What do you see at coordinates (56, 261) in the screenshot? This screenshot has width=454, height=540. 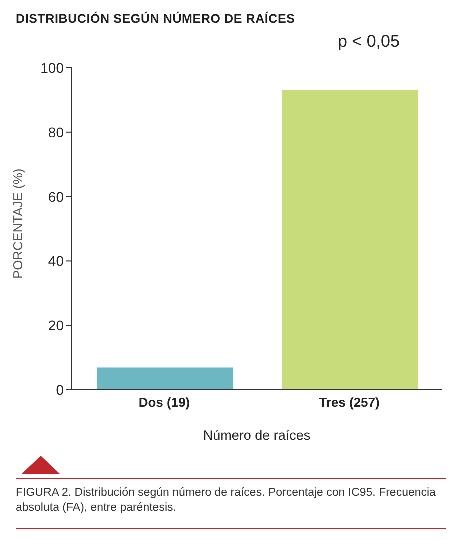 I see `y-tick-label: 40` at bounding box center [56, 261].